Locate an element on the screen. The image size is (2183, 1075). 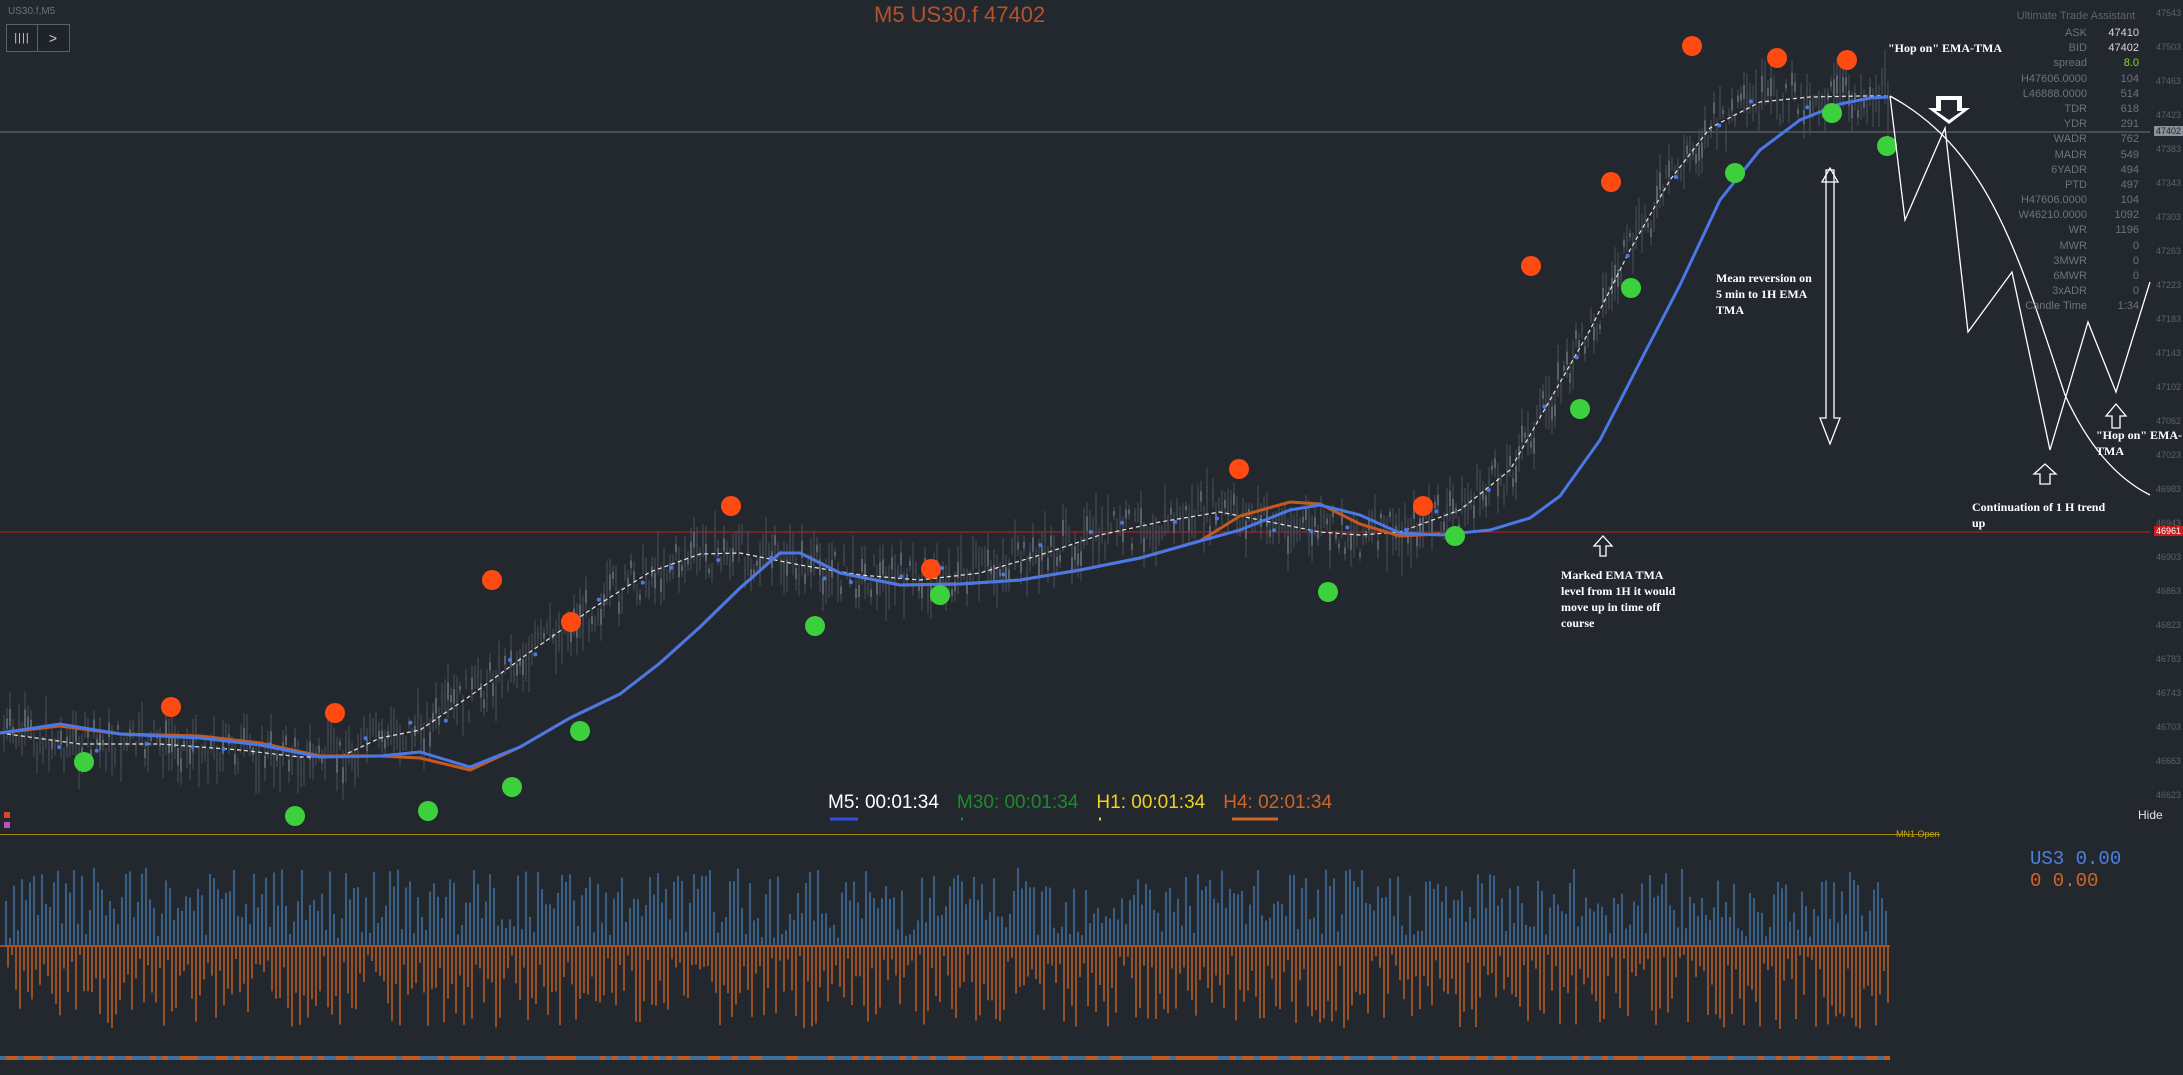
hide-button: Hide is located at coordinates (2150, 815).